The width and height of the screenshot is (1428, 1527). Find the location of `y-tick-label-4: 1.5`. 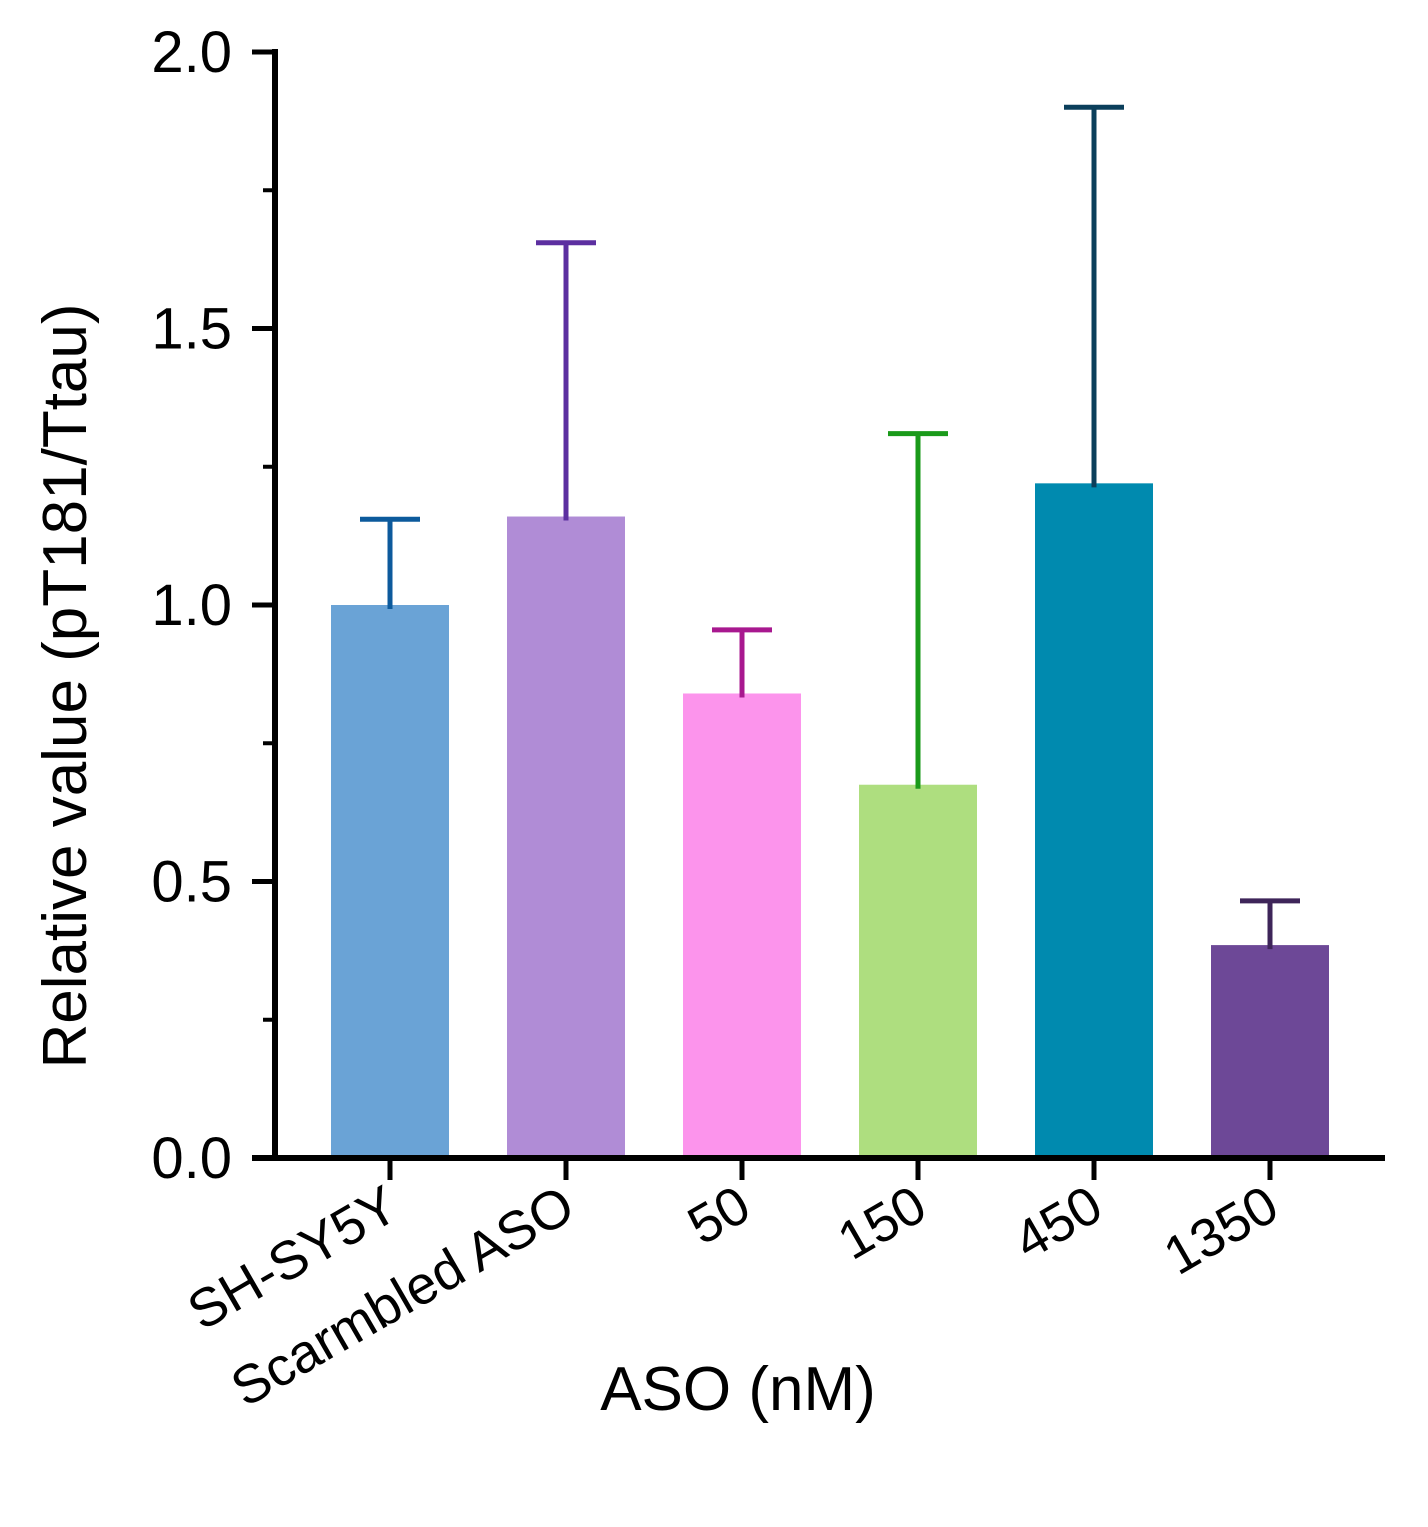

y-tick-label-4: 1.5 is located at coordinates (191, 329).